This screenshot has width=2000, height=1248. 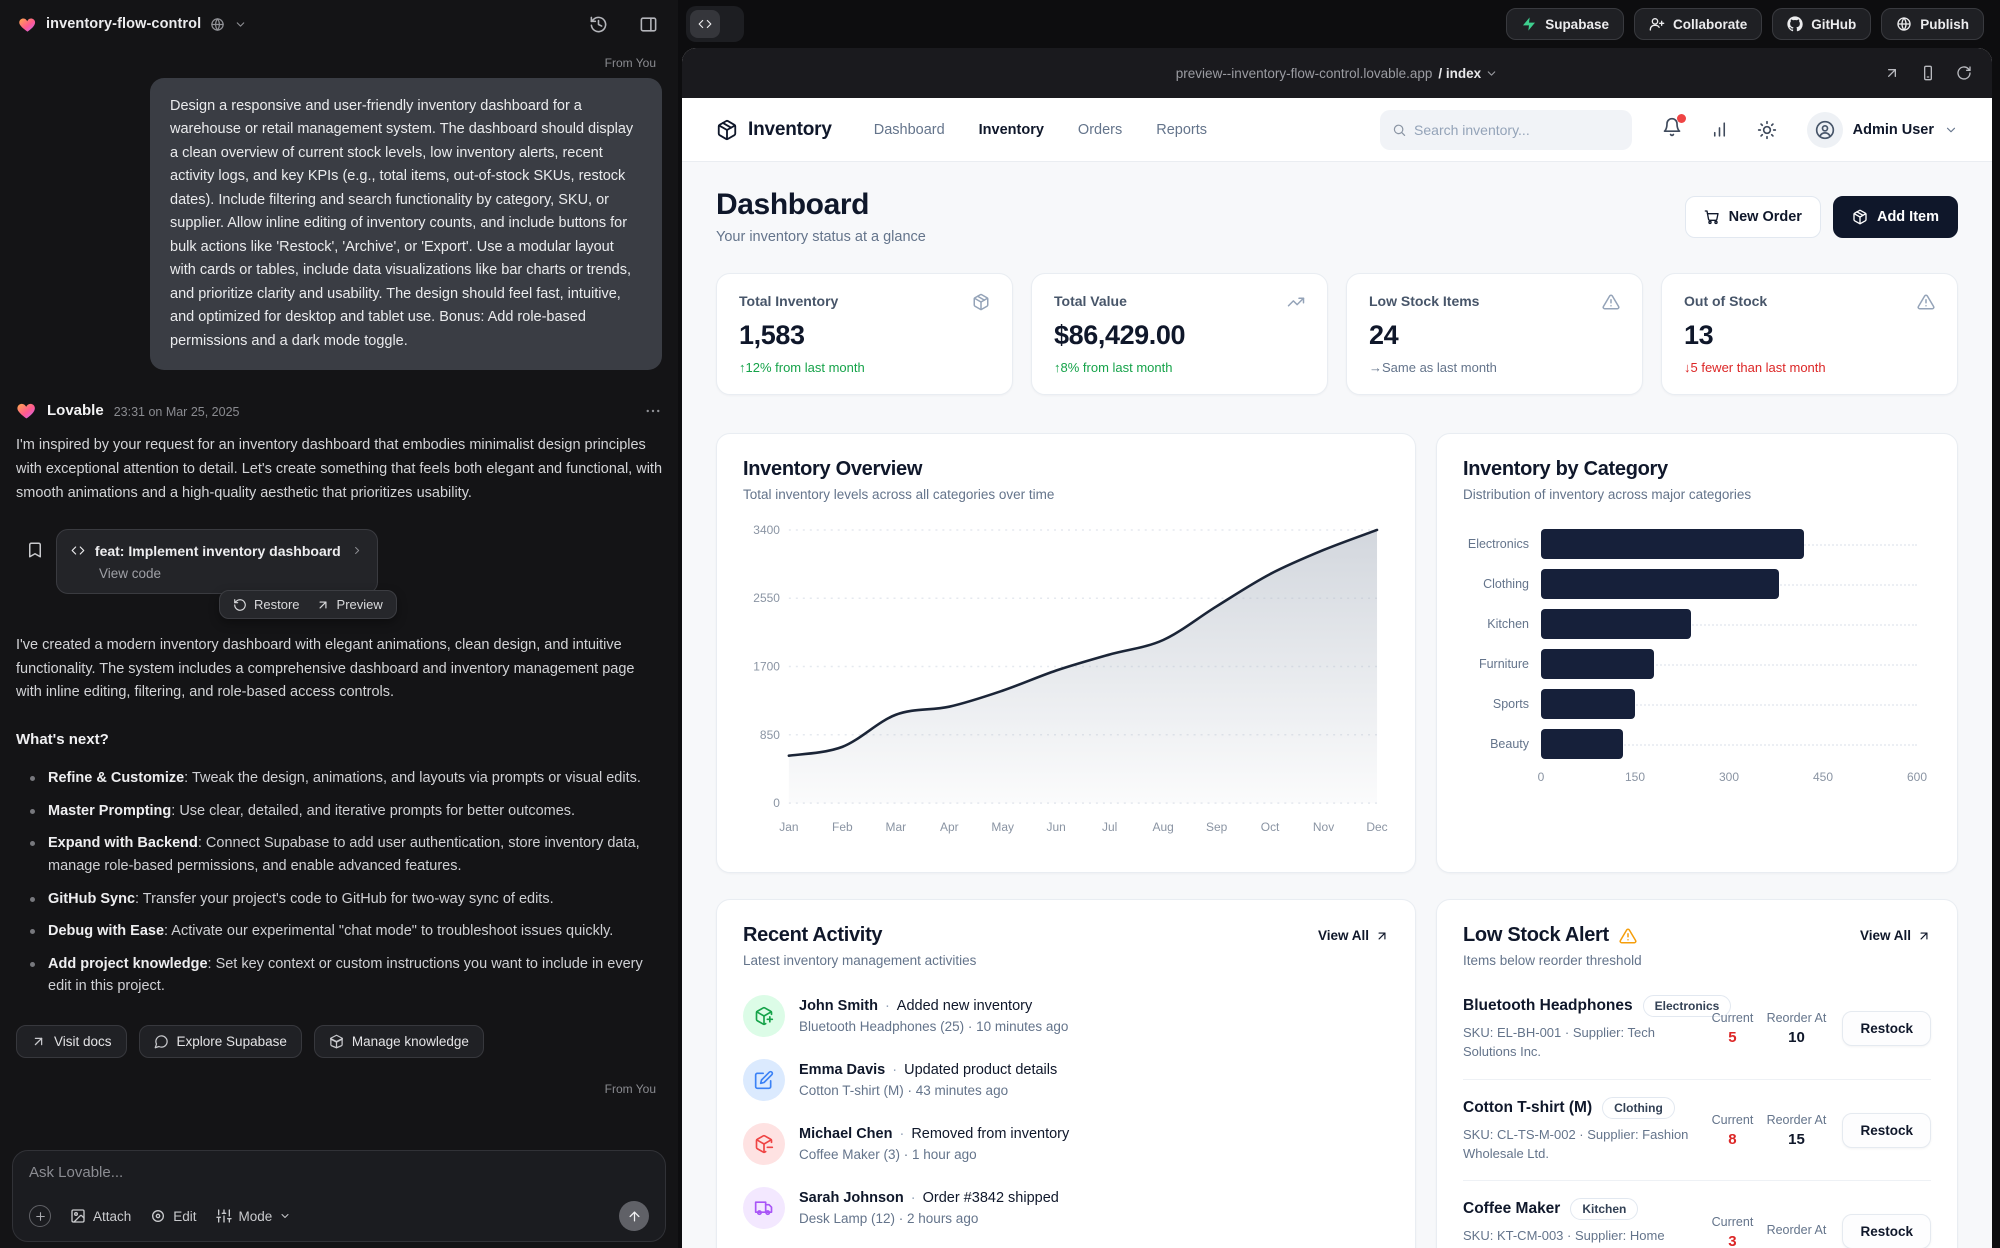 I want to click on page-title: Dashboard, so click(x=793, y=204).